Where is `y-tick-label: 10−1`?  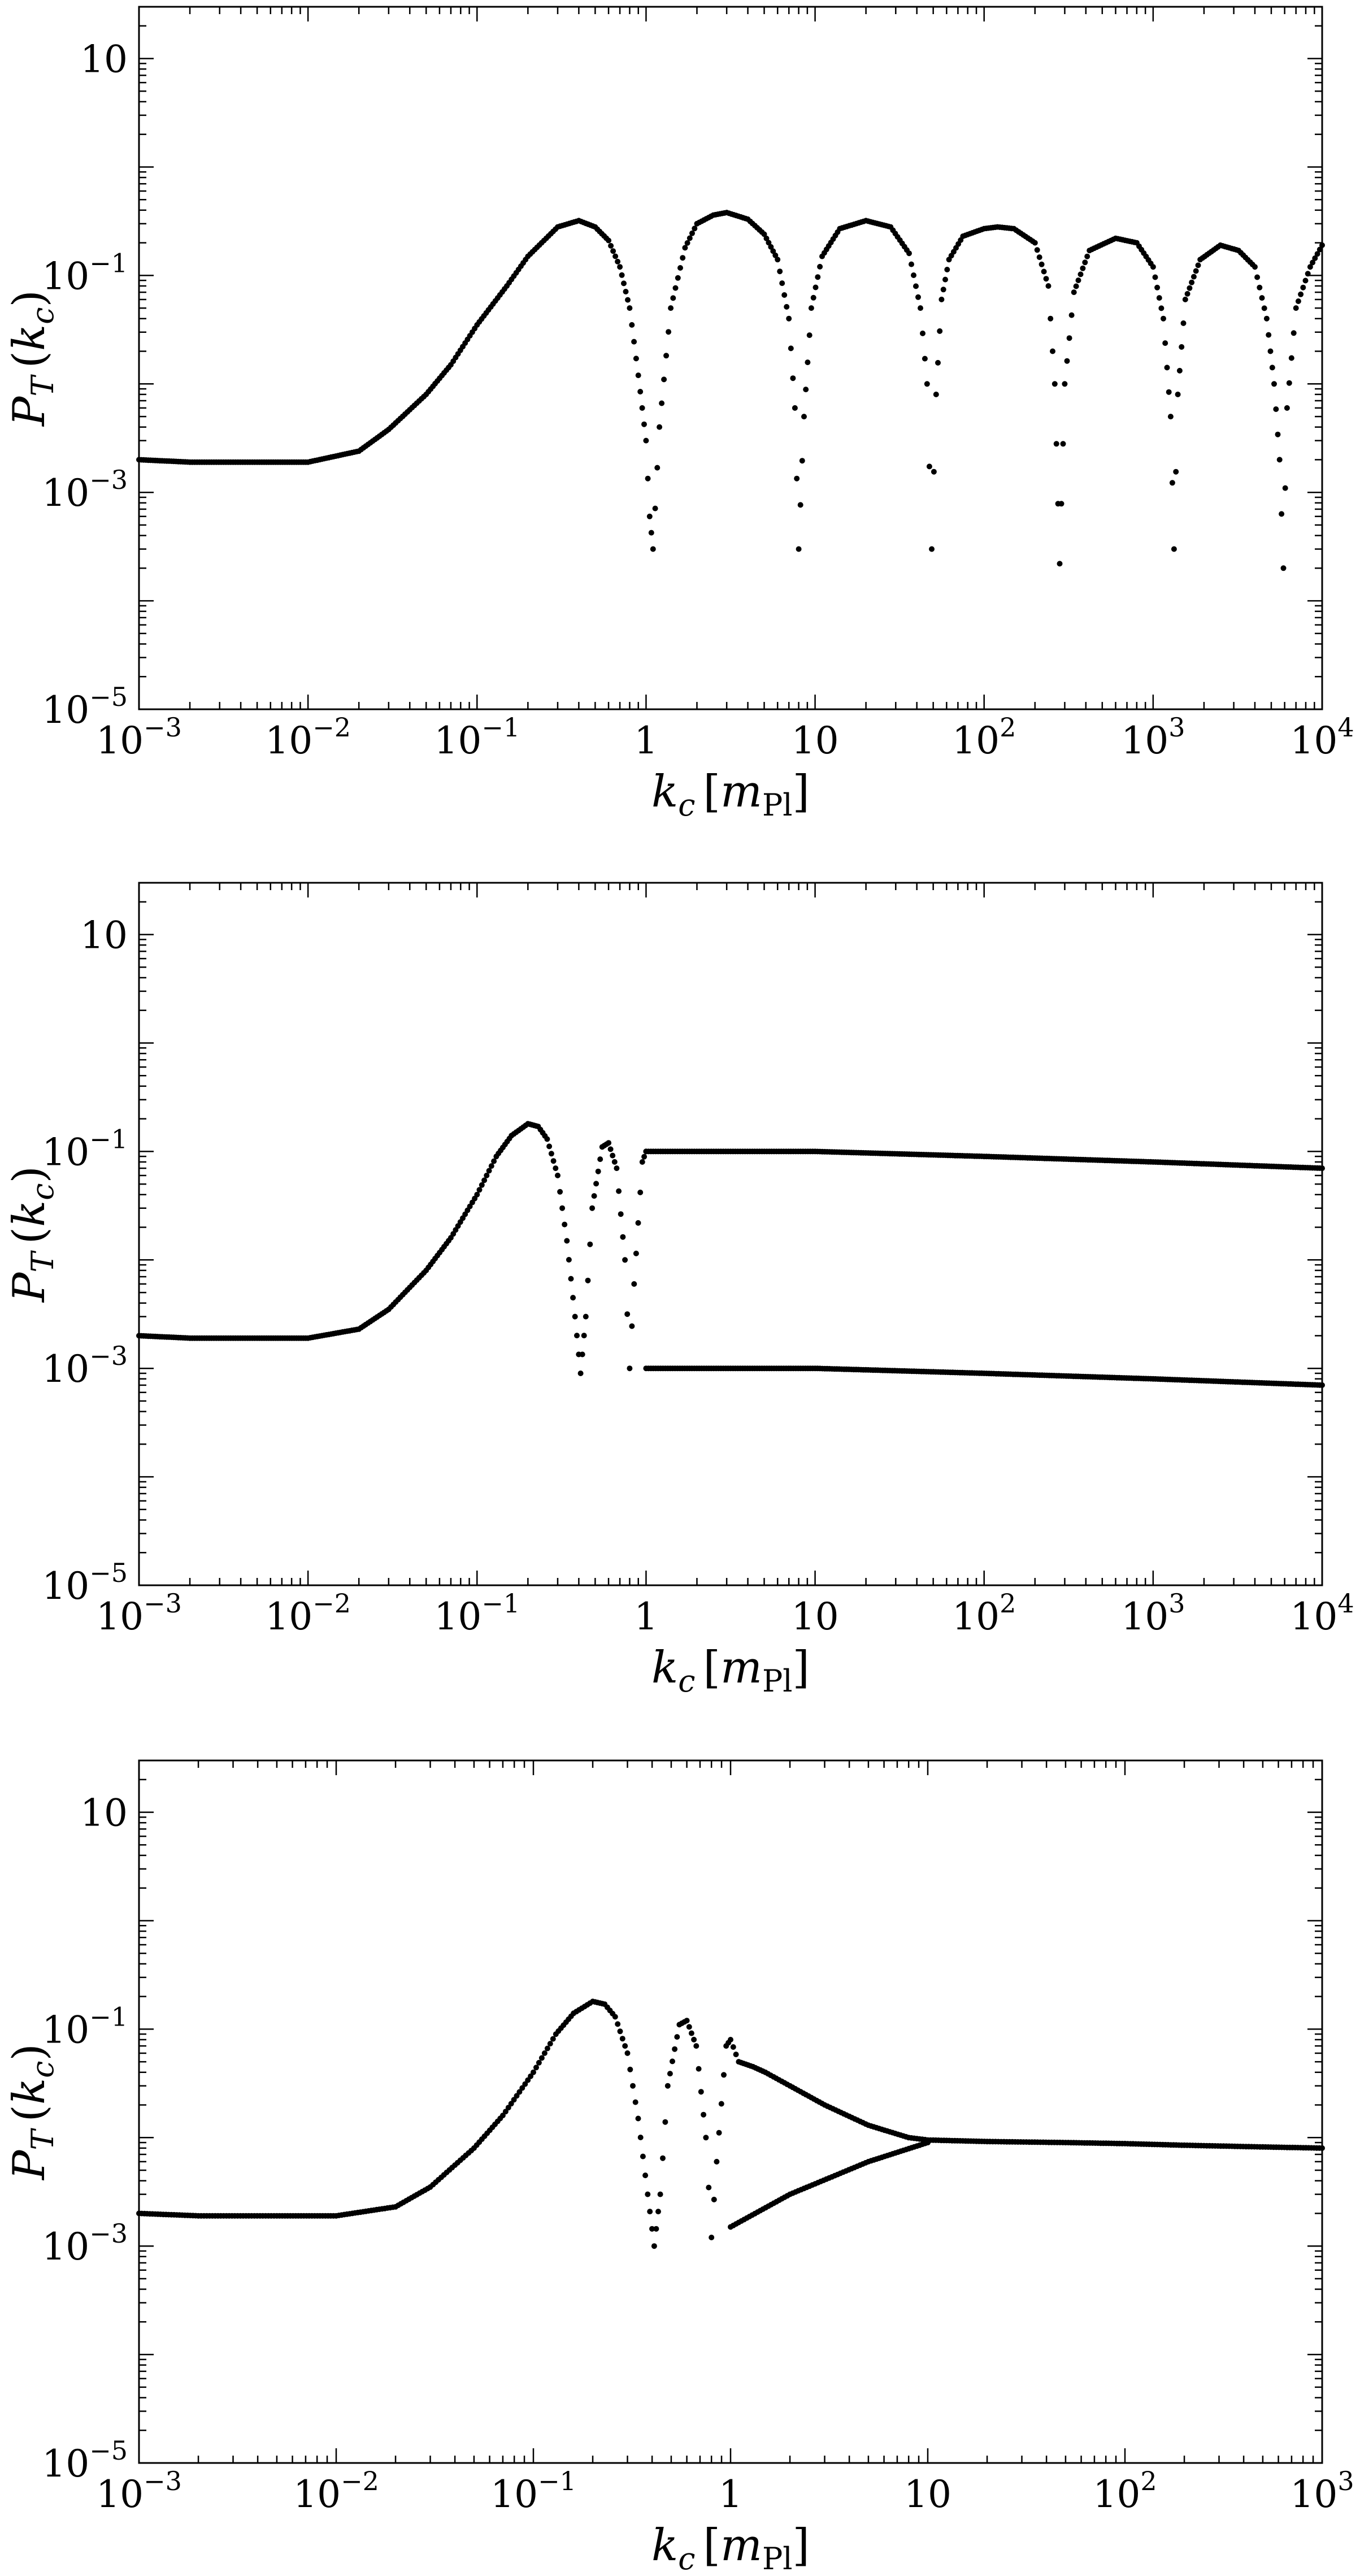 y-tick-label: 10−1 is located at coordinates (85, 1149).